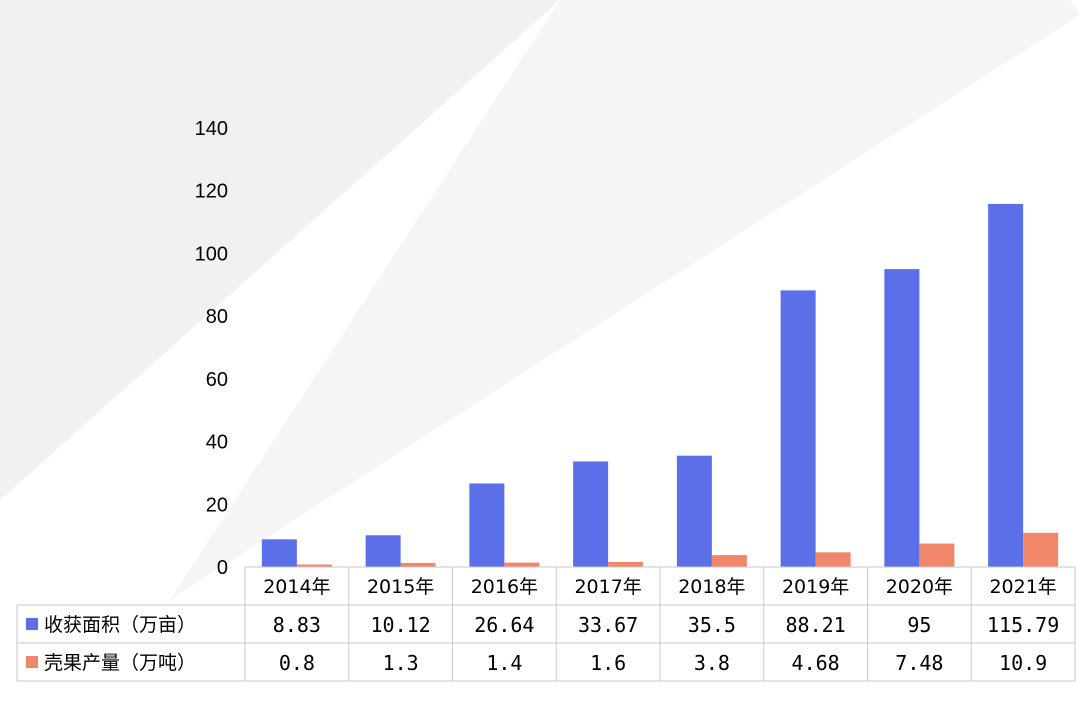  I want to click on data-label: 33.67, so click(608, 625).